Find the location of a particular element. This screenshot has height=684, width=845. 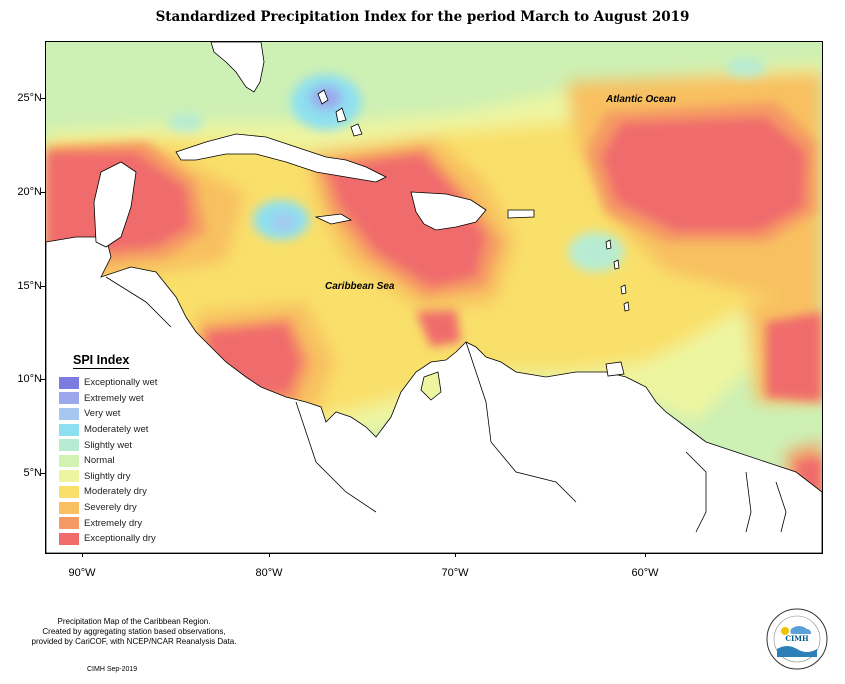

legend-item: Slightly dry is located at coordinates (116, 477).